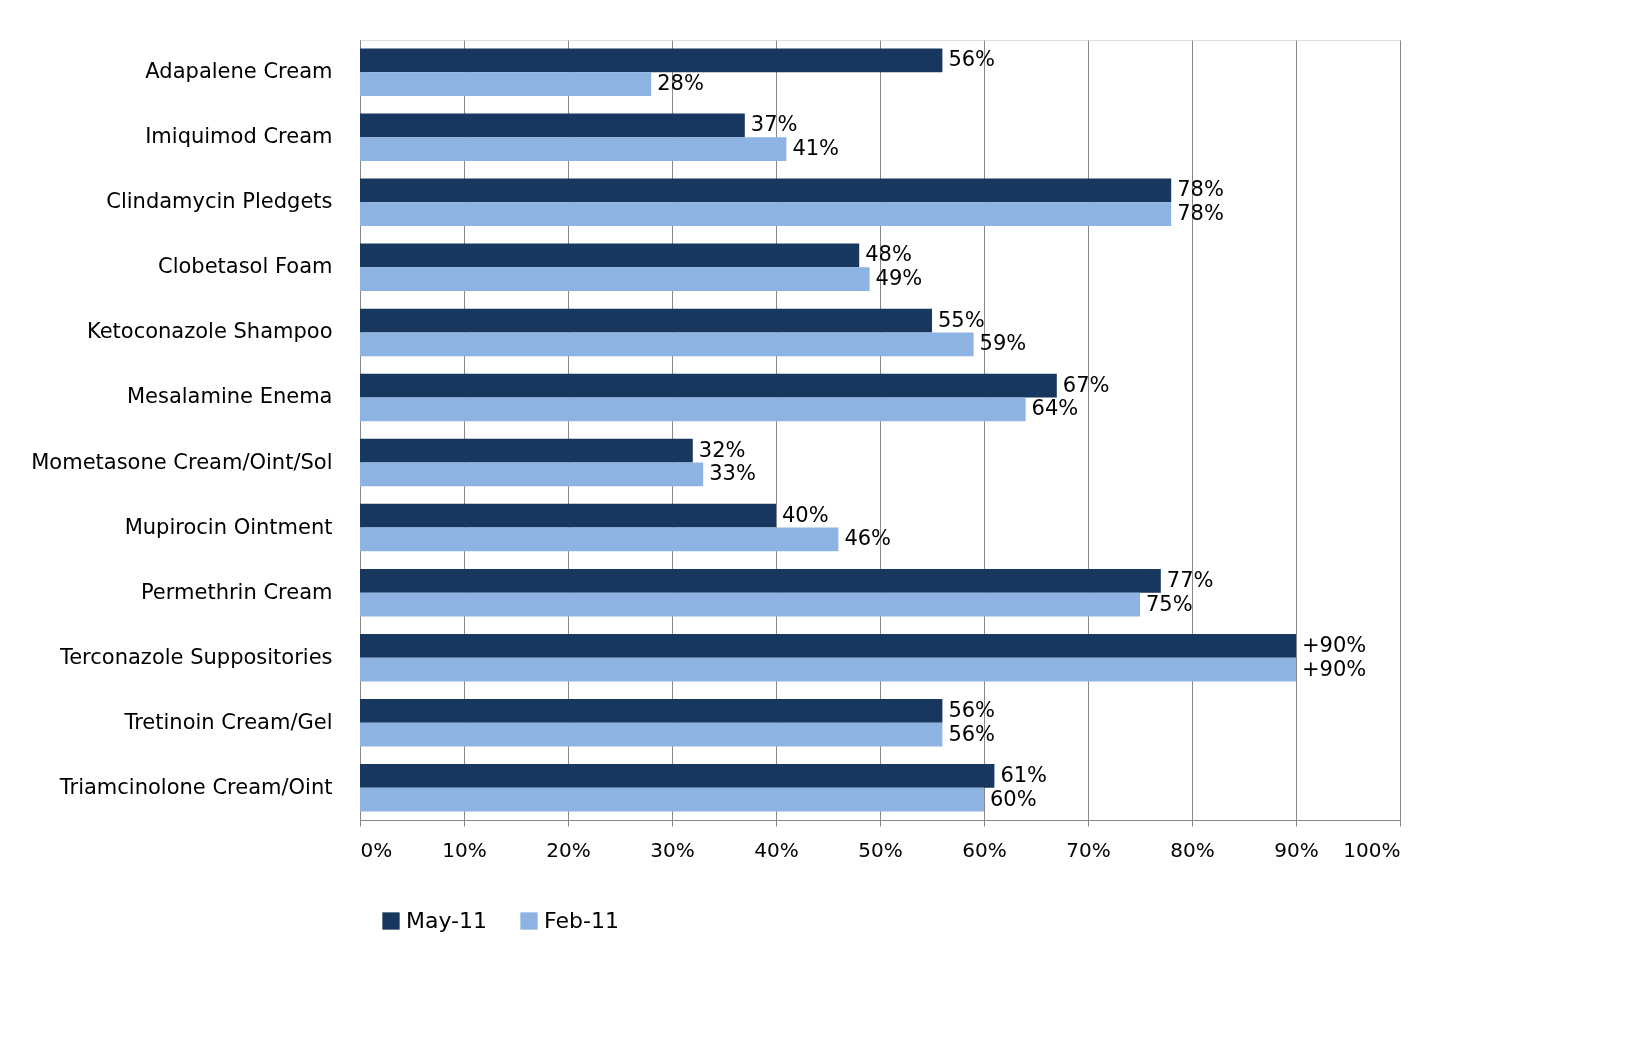 The width and height of the screenshot is (1628, 1040). Describe the element at coordinates (1088, 849) in the screenshot. I see `x-tick-label: 70%` at that location.